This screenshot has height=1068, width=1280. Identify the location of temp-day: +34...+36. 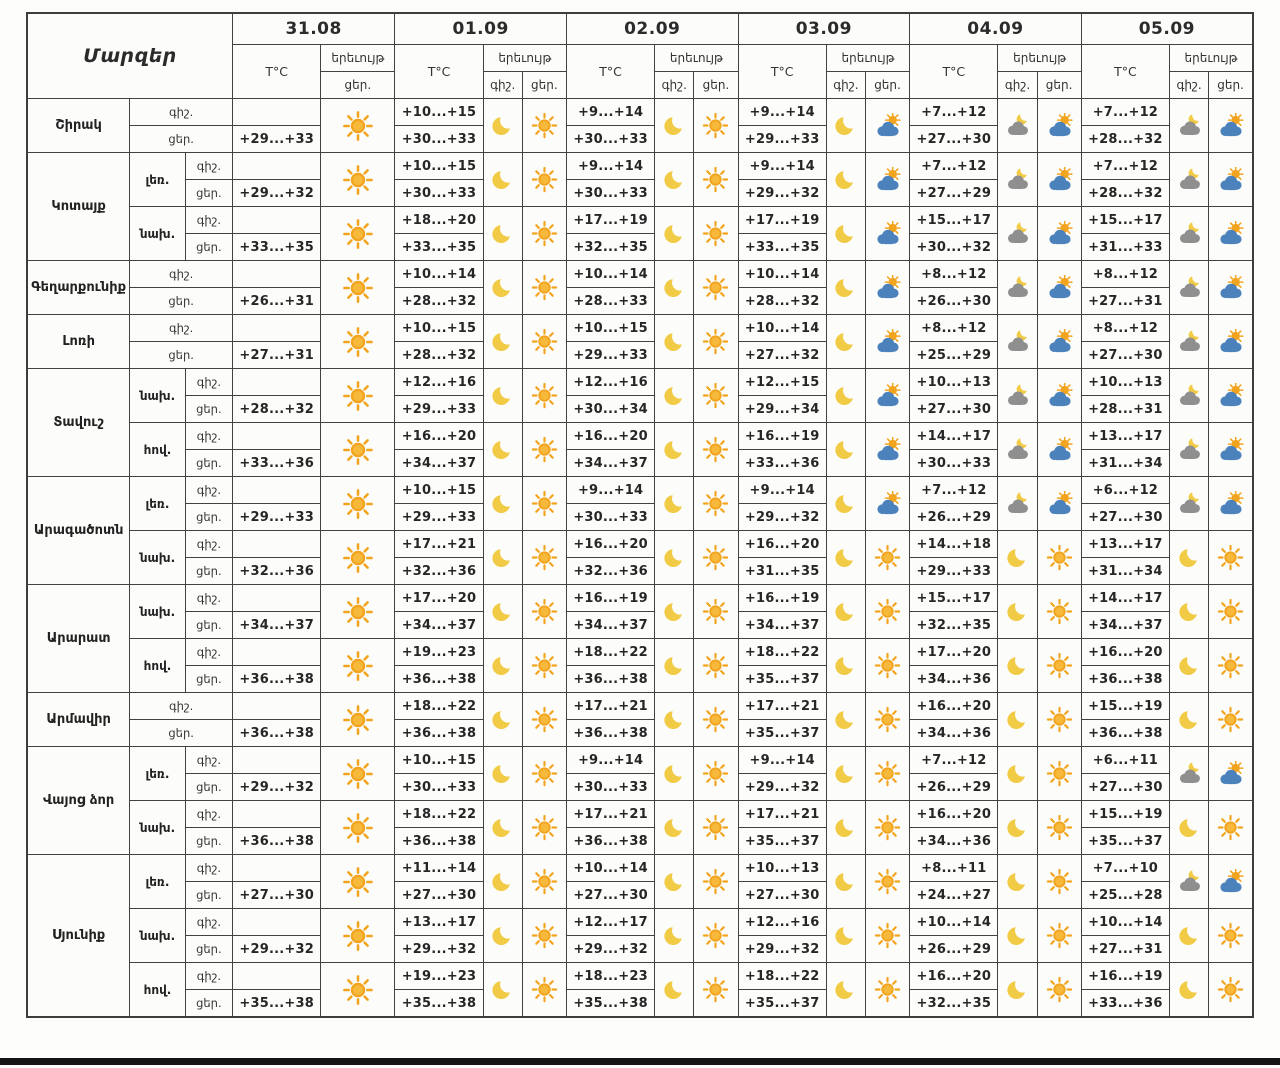
(954, 841).